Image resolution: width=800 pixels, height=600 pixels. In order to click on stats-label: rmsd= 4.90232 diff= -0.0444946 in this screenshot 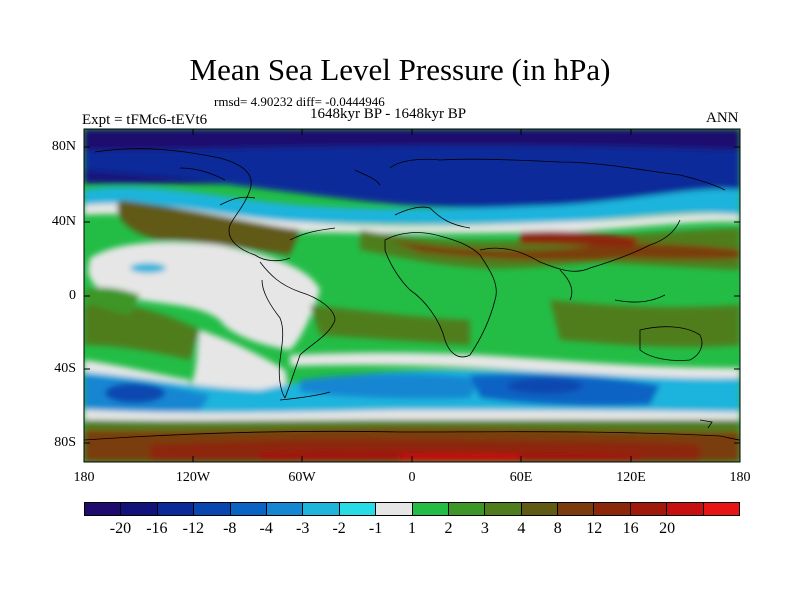, I will do `click(299, 101)`.